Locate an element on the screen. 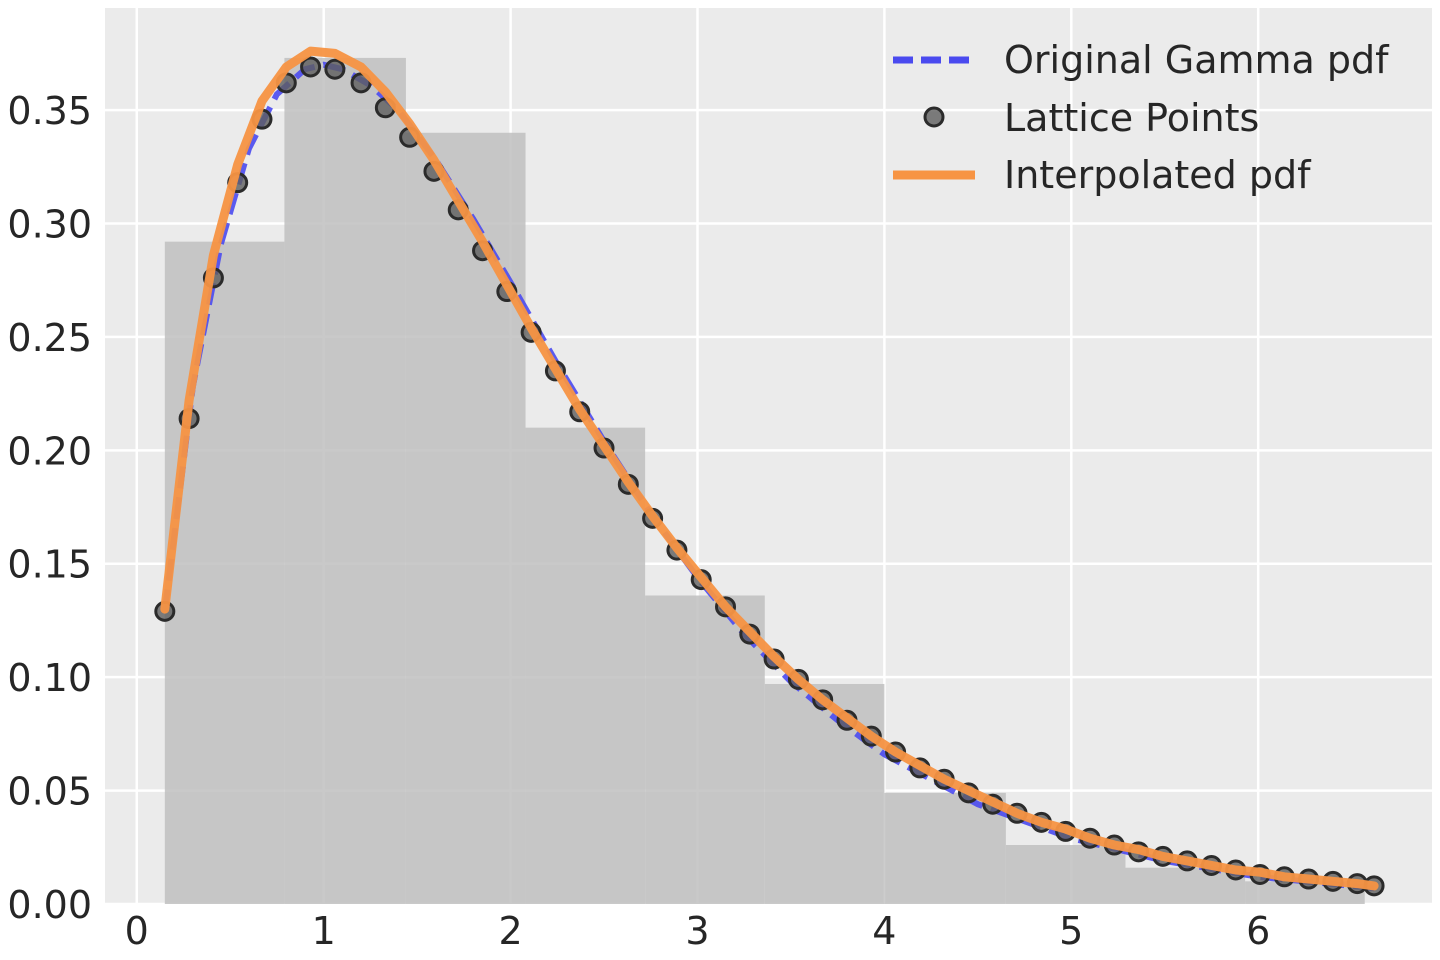 The image size is (1440, 960). x-tick-label: 5 is located at coordinates (1071, 931).